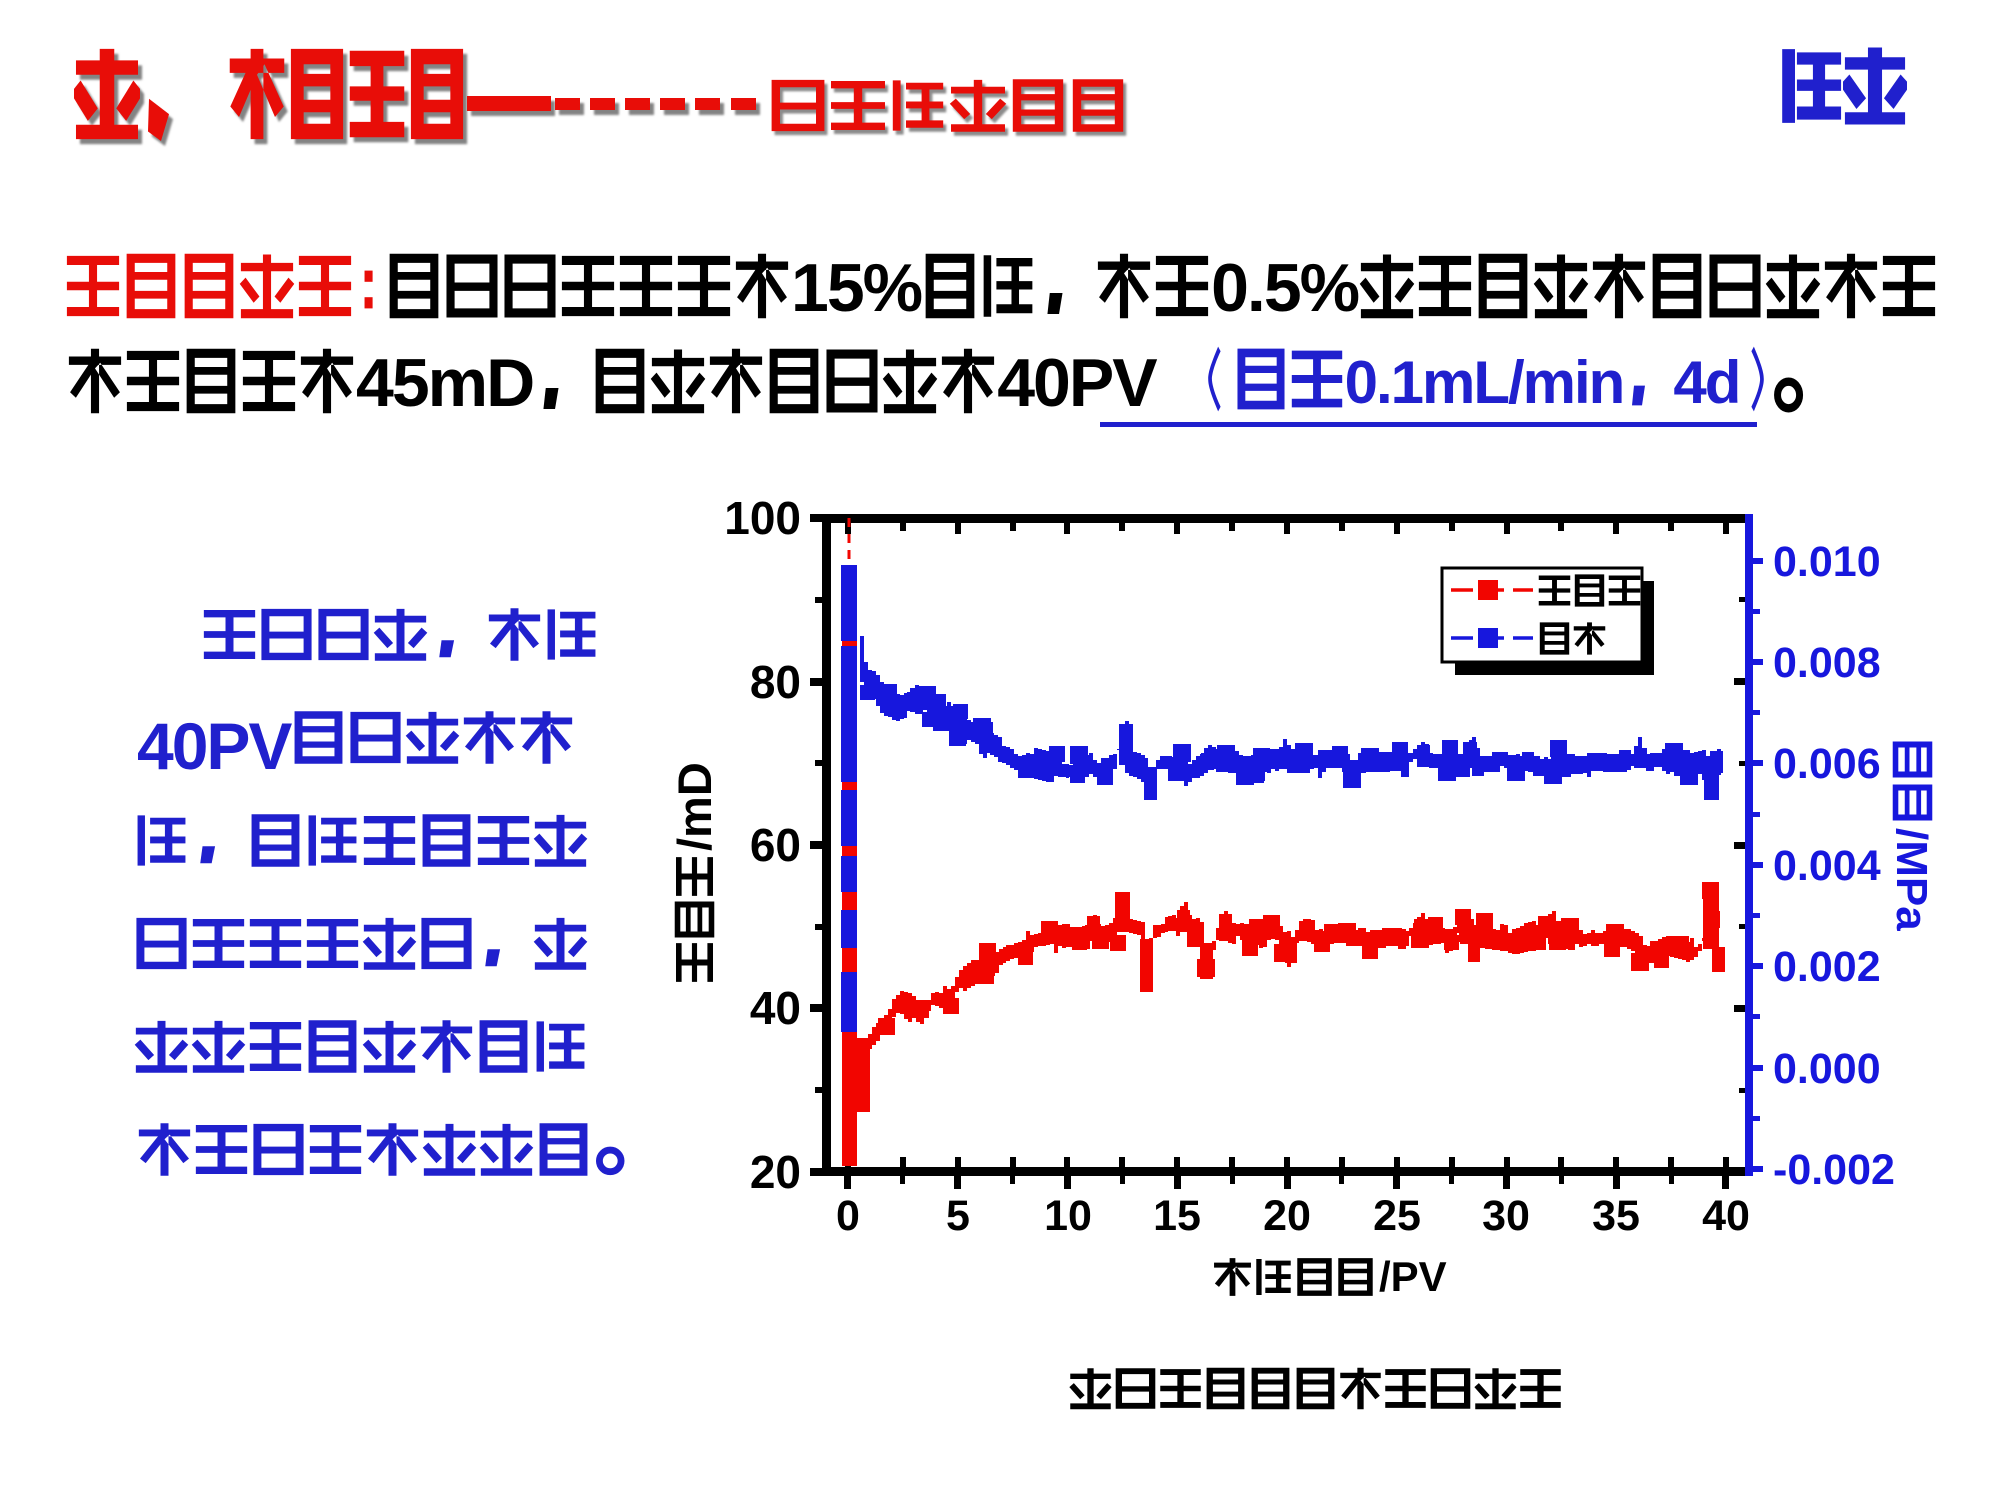 This screenshot has height=1500, width=2000. Describe the element at coordinates (1911, 879) in the screenshot. I see `svg-text: /MPa` at that location.